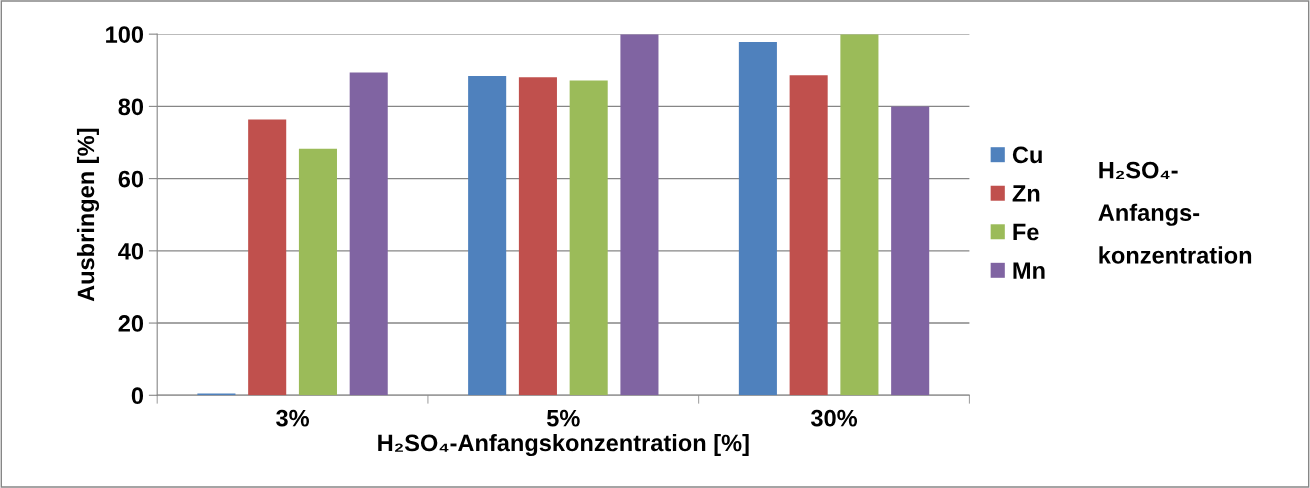 Image resolution: width=1310 pixels, height=488 pixels. Describe the element at coordinates (131, 107) in the screenshot. I see `y-tick-label: 80` at that location.